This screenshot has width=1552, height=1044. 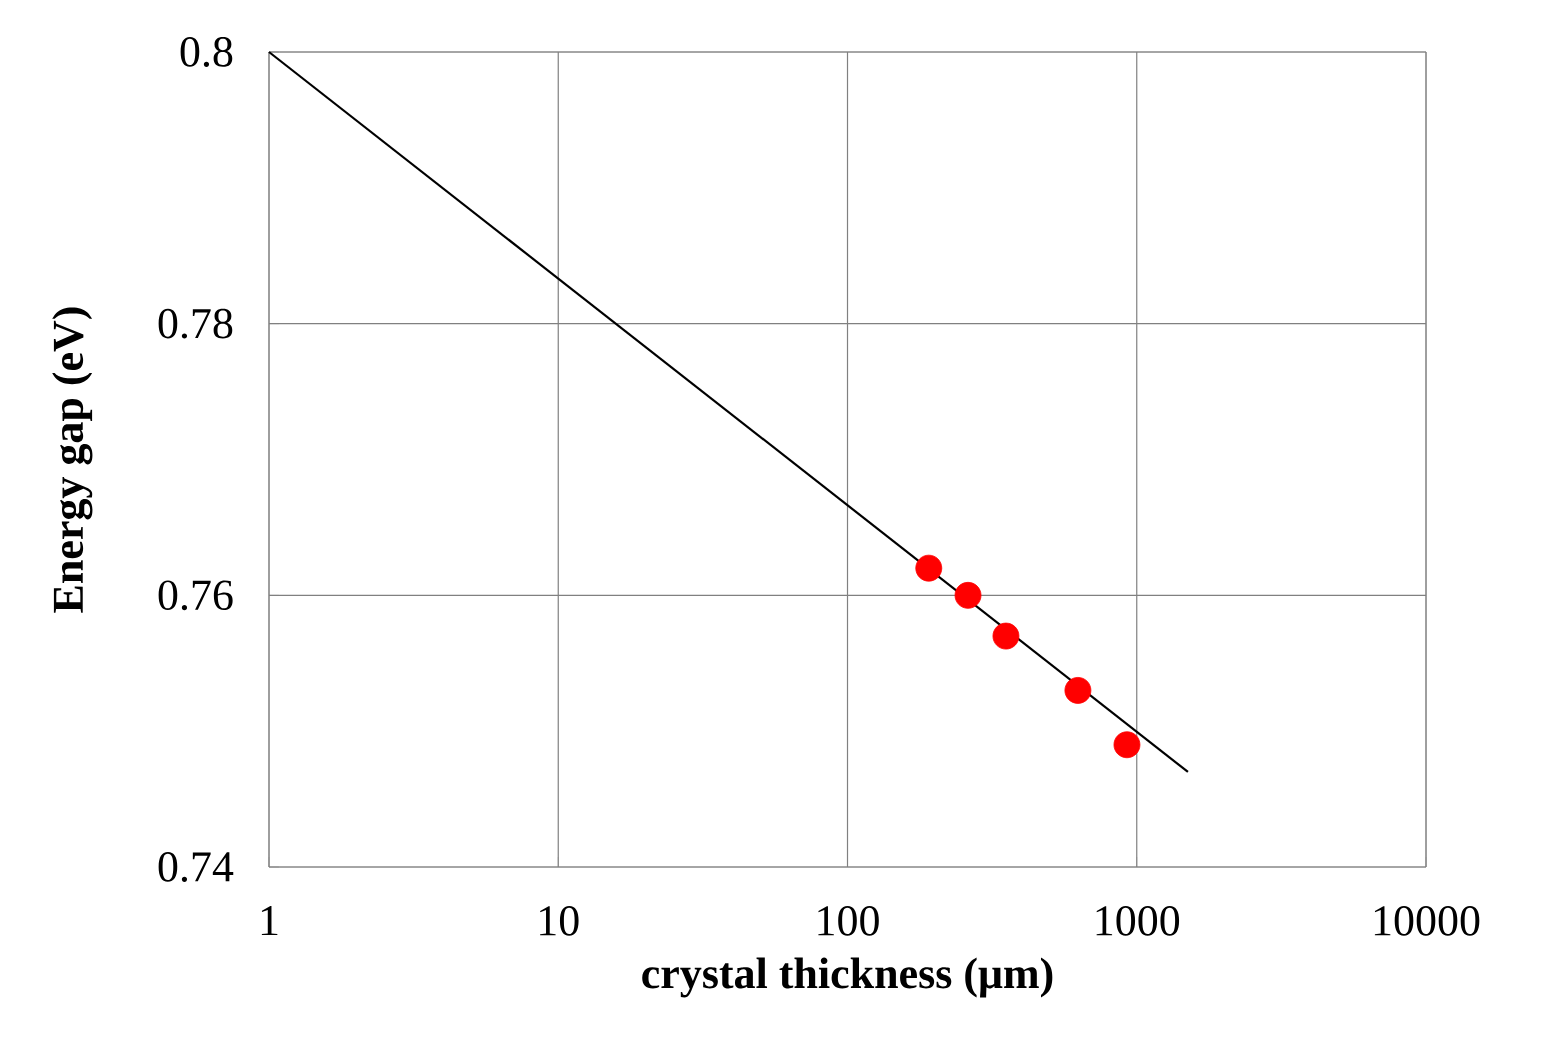 I want to click on x-tick-label: 10000, so click(x=1427, y=921).